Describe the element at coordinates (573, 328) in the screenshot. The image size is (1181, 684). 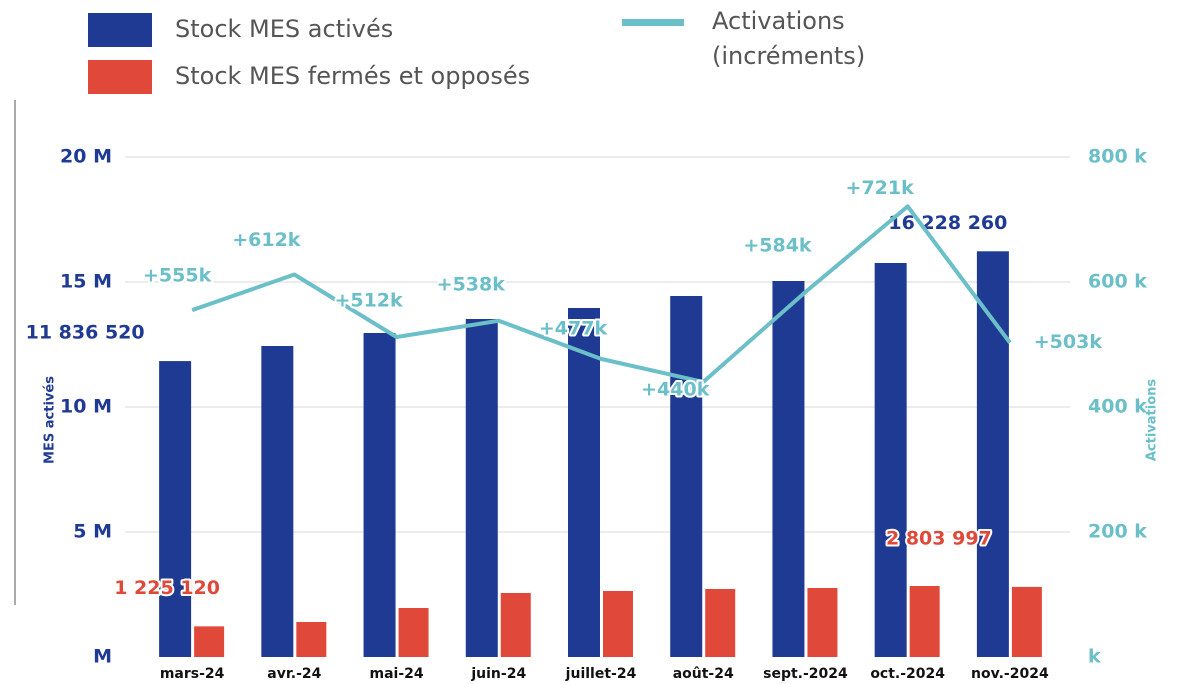
I see `data-label: +477k` at that location.